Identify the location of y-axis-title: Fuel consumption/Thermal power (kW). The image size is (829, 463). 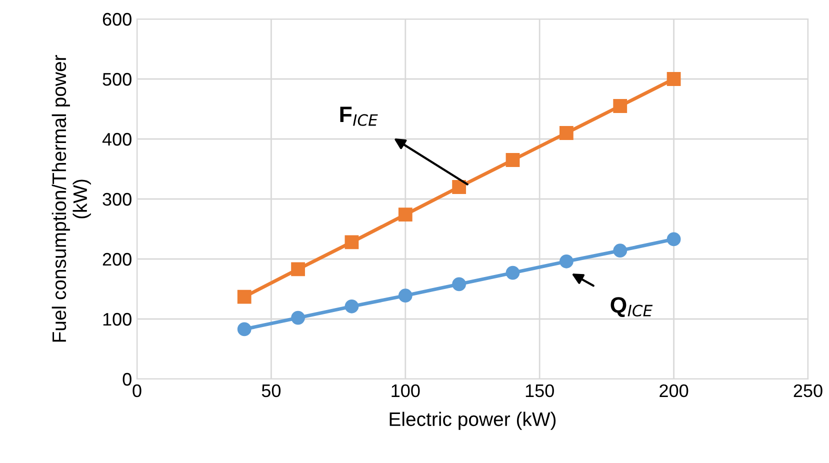
(71, 198).